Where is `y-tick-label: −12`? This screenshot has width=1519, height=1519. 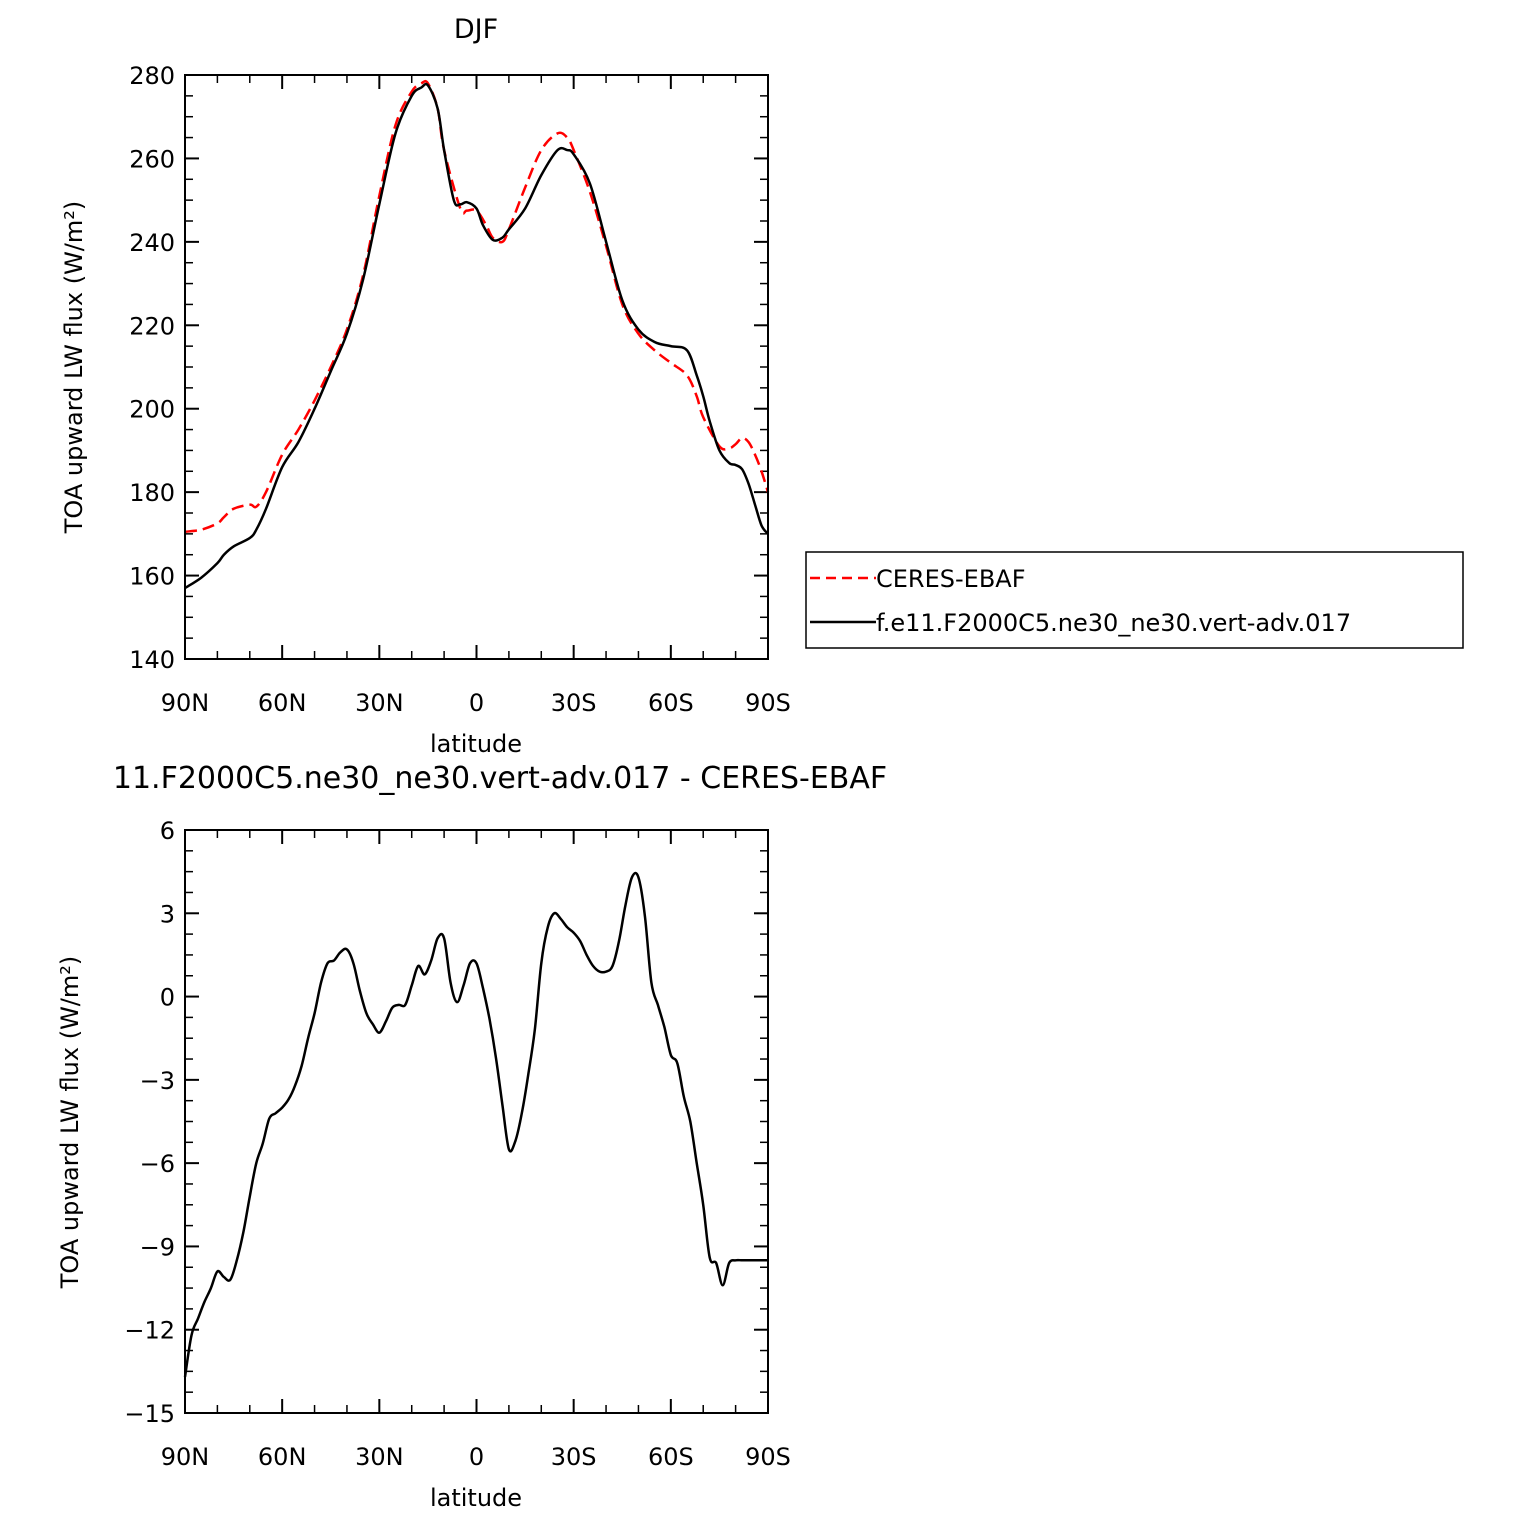 y-tick-label: −12 is located at coordinates (149, 1331).